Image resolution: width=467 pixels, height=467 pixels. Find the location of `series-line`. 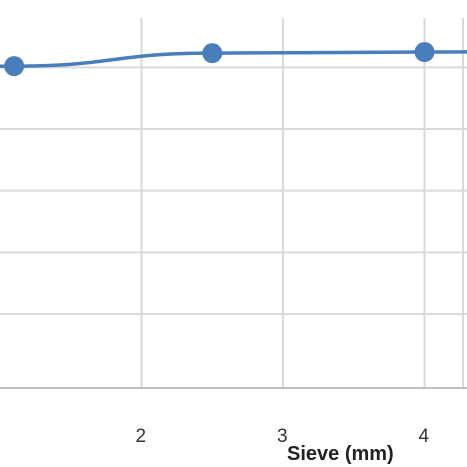

series-line is located at coordinates (233, 59).